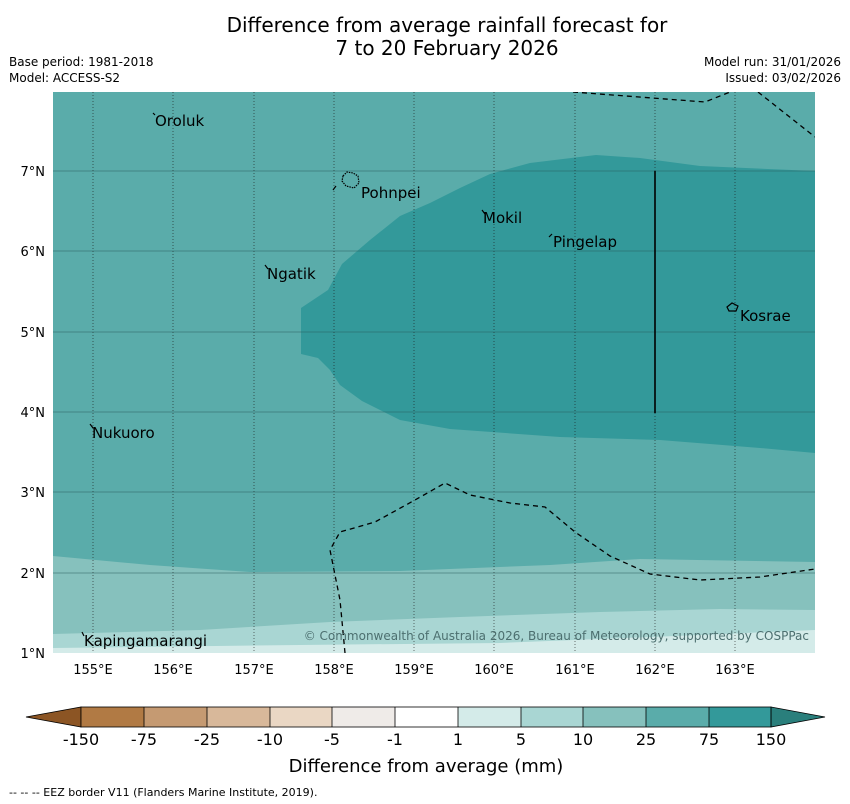  I want to click on colorbar-tick: -5, so click(332, 739).